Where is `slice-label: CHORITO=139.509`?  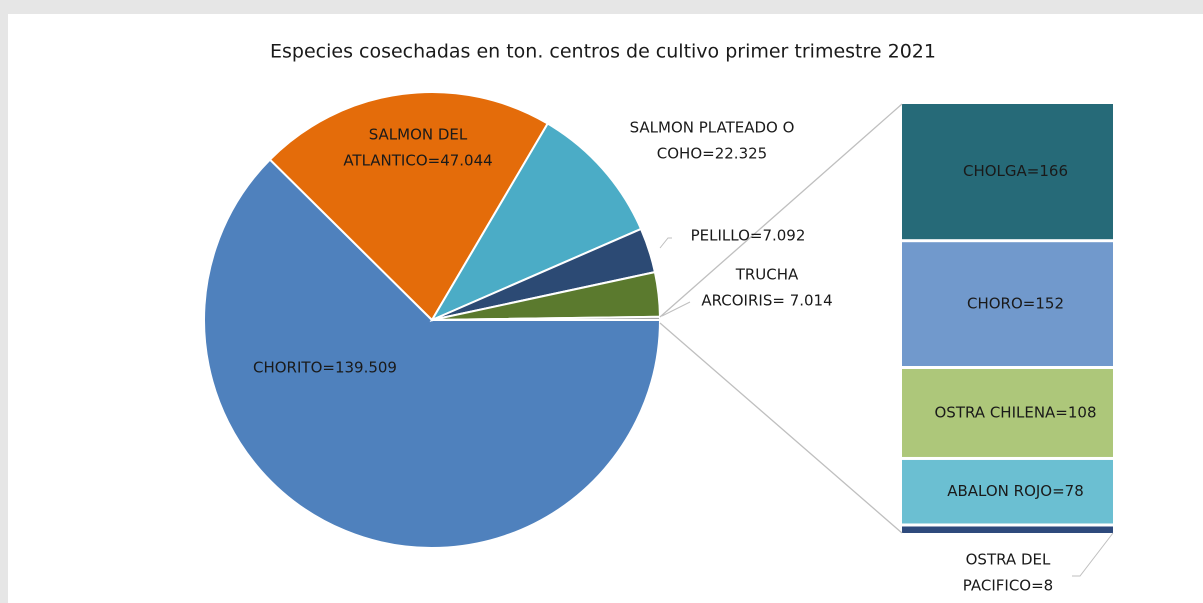
slice-label: CHORITO=139.509 is located at coordinates (325, 368).